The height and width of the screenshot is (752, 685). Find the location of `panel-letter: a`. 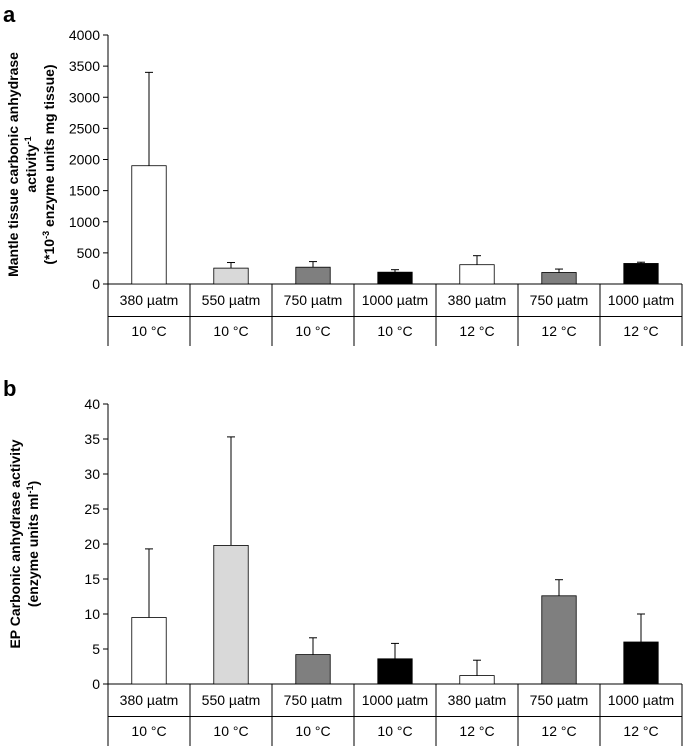

panel-letter: a is located at coordinates (9, 14).